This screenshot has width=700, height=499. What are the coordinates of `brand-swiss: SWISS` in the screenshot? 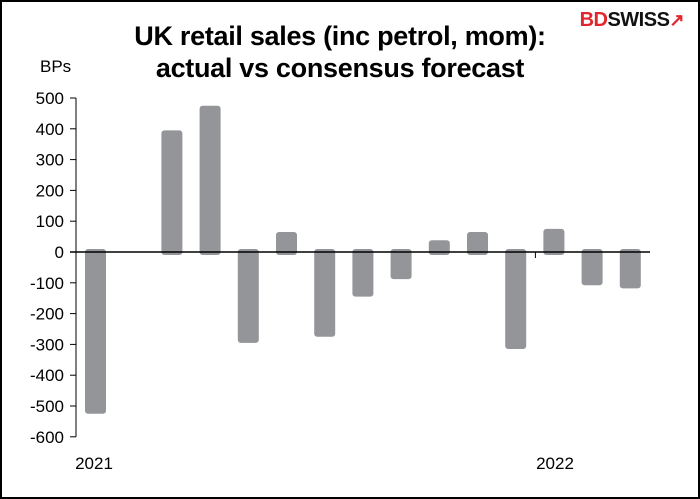 It's located at (638, 20).